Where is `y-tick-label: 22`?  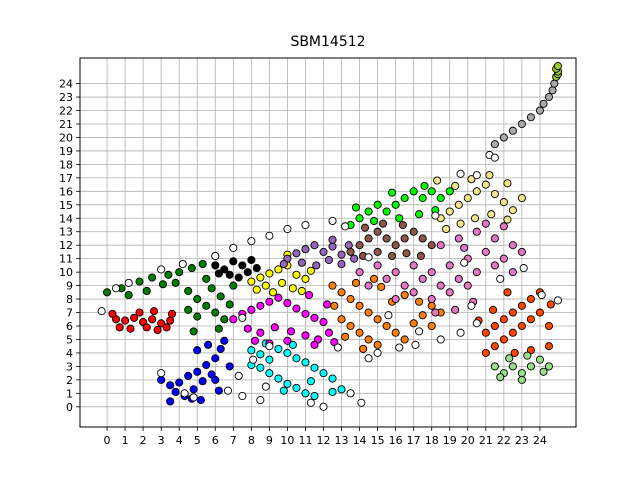 y-tick-label: 22 is located at coordinates (66, 111).